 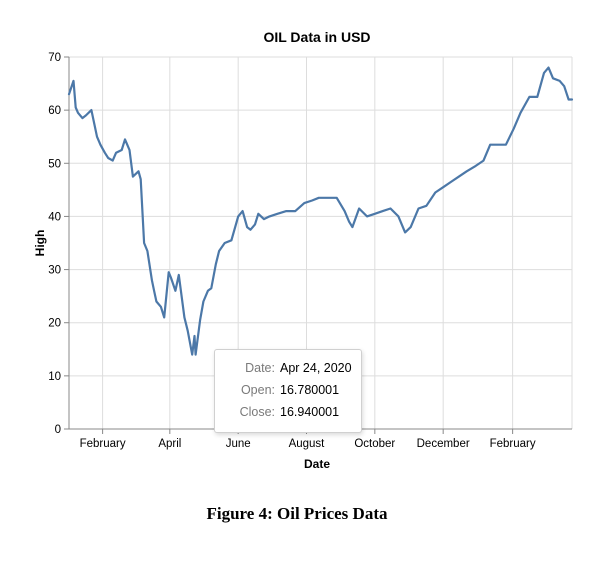 I want to click on figure-caption: Figure 4: Oil Prices Data, so click(x=297, y=513).